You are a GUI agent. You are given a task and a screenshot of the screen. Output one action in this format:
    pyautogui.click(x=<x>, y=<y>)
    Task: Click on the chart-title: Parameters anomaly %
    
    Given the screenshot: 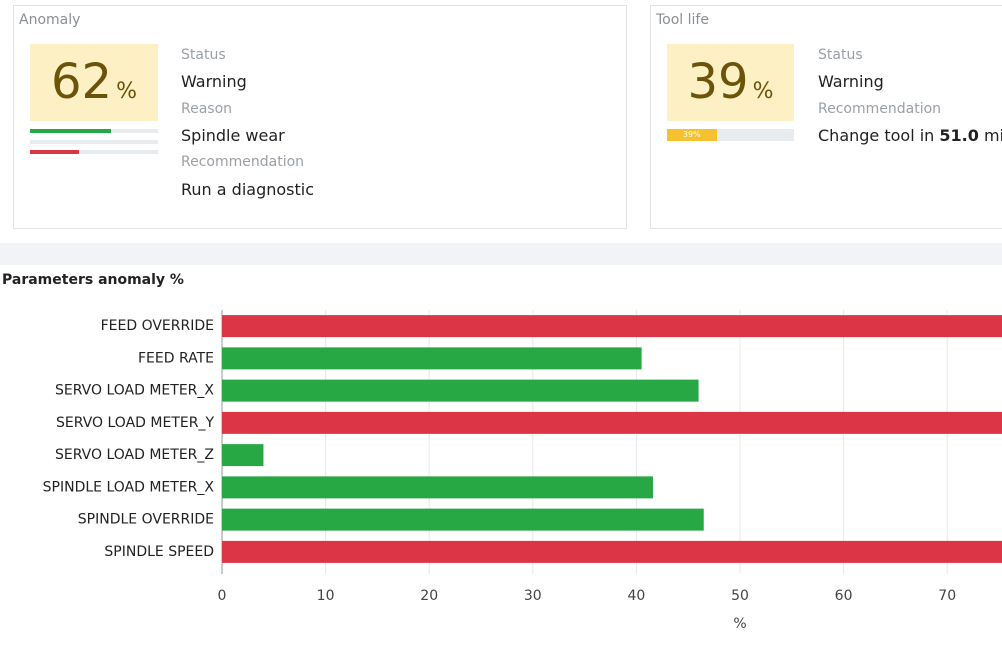 What is the action you would take?
    pyautogui.click(x=93, y=280)
    